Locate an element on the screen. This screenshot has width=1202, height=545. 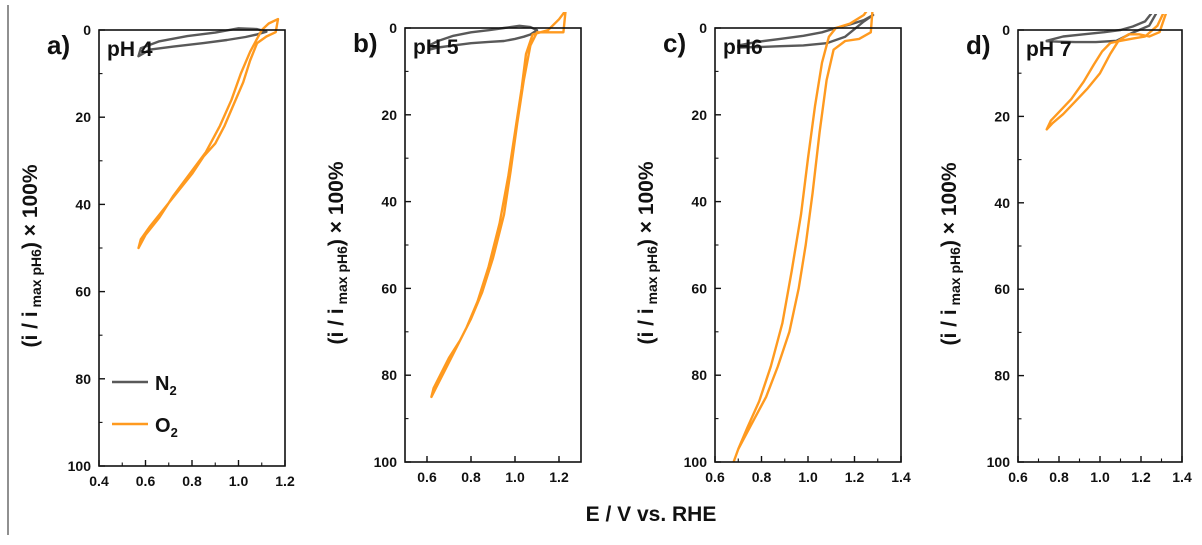
x-tick-label: 0.4 is located at coordinates (99, 481).